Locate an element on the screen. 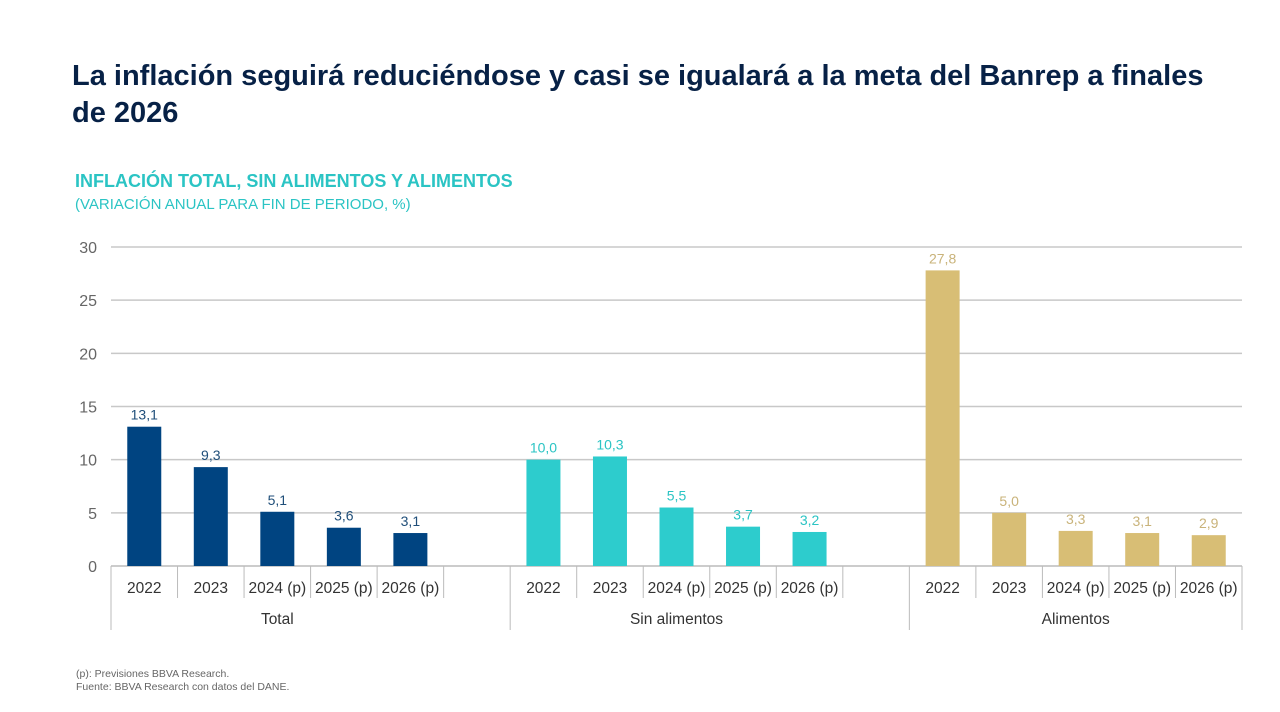  y-tick-label: 20 is located at coordinates (88, 354).